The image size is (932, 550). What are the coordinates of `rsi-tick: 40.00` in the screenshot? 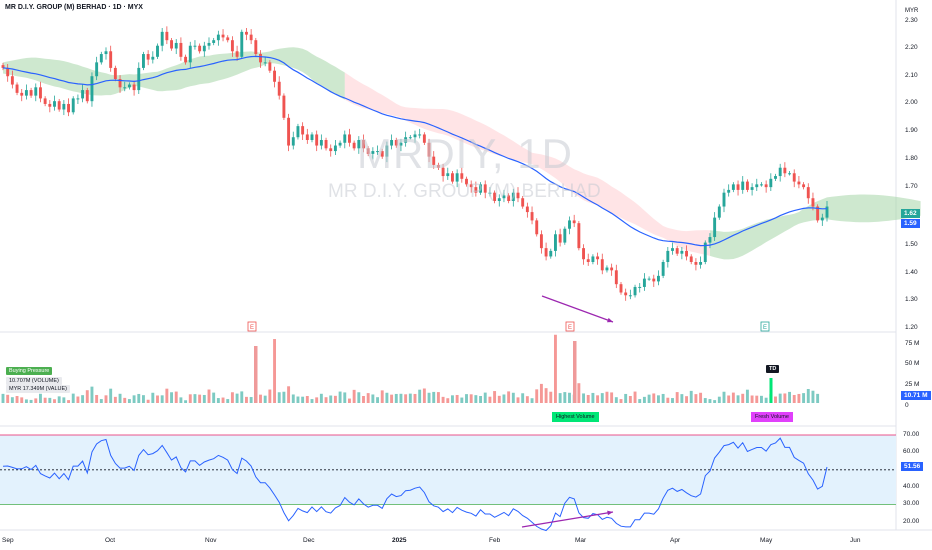 It's located at (911, 486).